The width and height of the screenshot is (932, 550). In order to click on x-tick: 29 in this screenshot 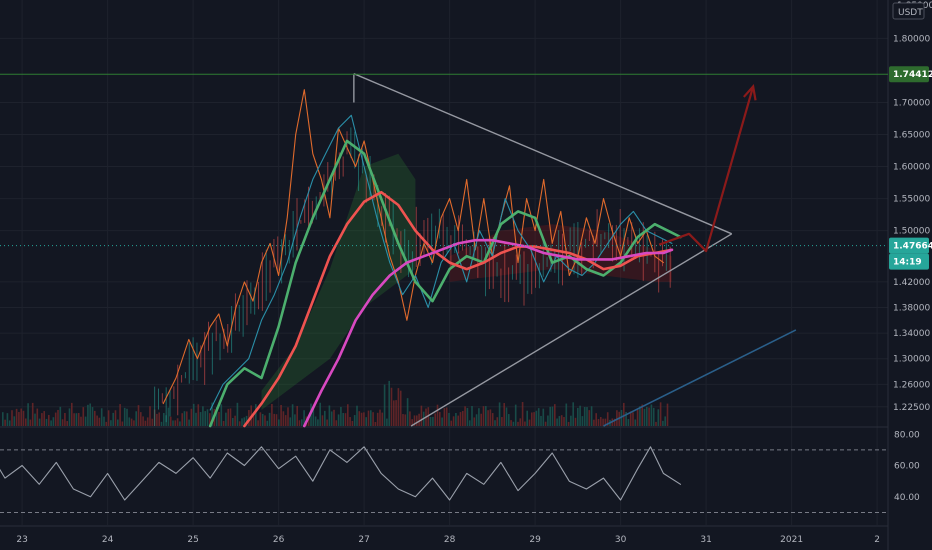, I will do `click(535, 540)`.